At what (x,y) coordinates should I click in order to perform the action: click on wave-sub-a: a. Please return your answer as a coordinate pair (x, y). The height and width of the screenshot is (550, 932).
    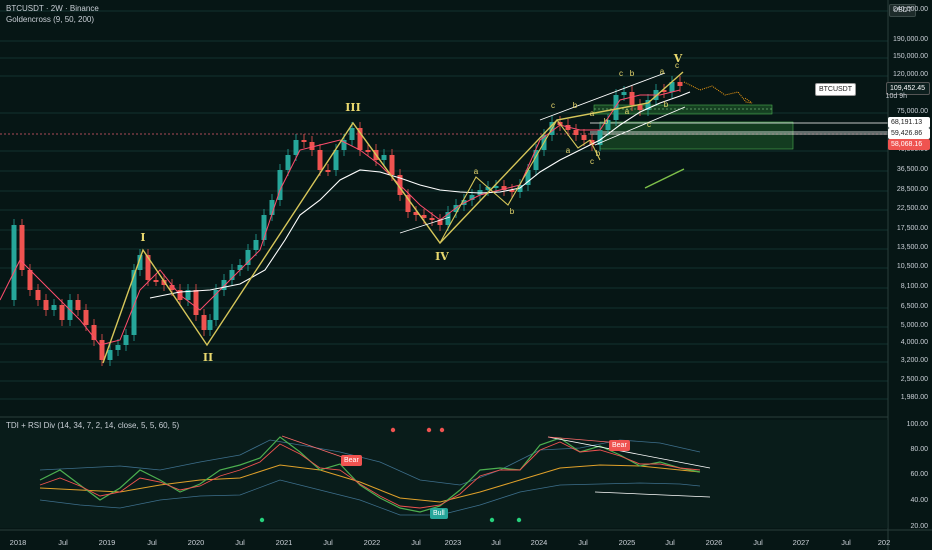
    Looking at the image, I should click on (627, 111).